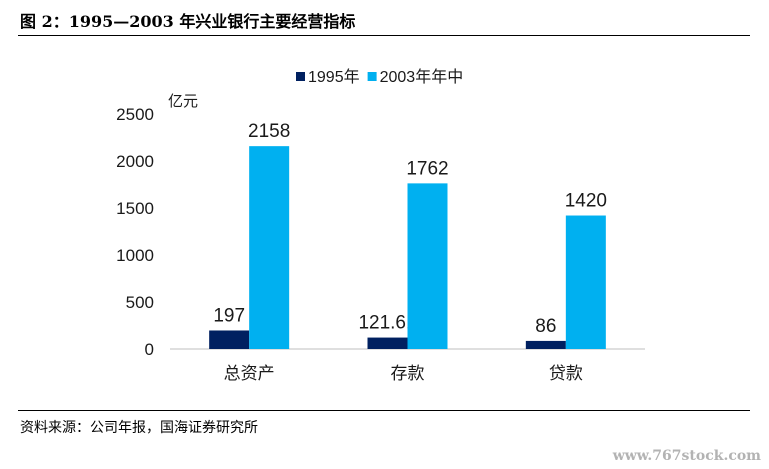 Image resolution: width=769 pixels, height=469 pixels. What do you see at coordinates (139, 428) in the screenshot?
I see `source-note: 资料来源：公司年报，国海证券研究所` at bounding box center [139, 428].